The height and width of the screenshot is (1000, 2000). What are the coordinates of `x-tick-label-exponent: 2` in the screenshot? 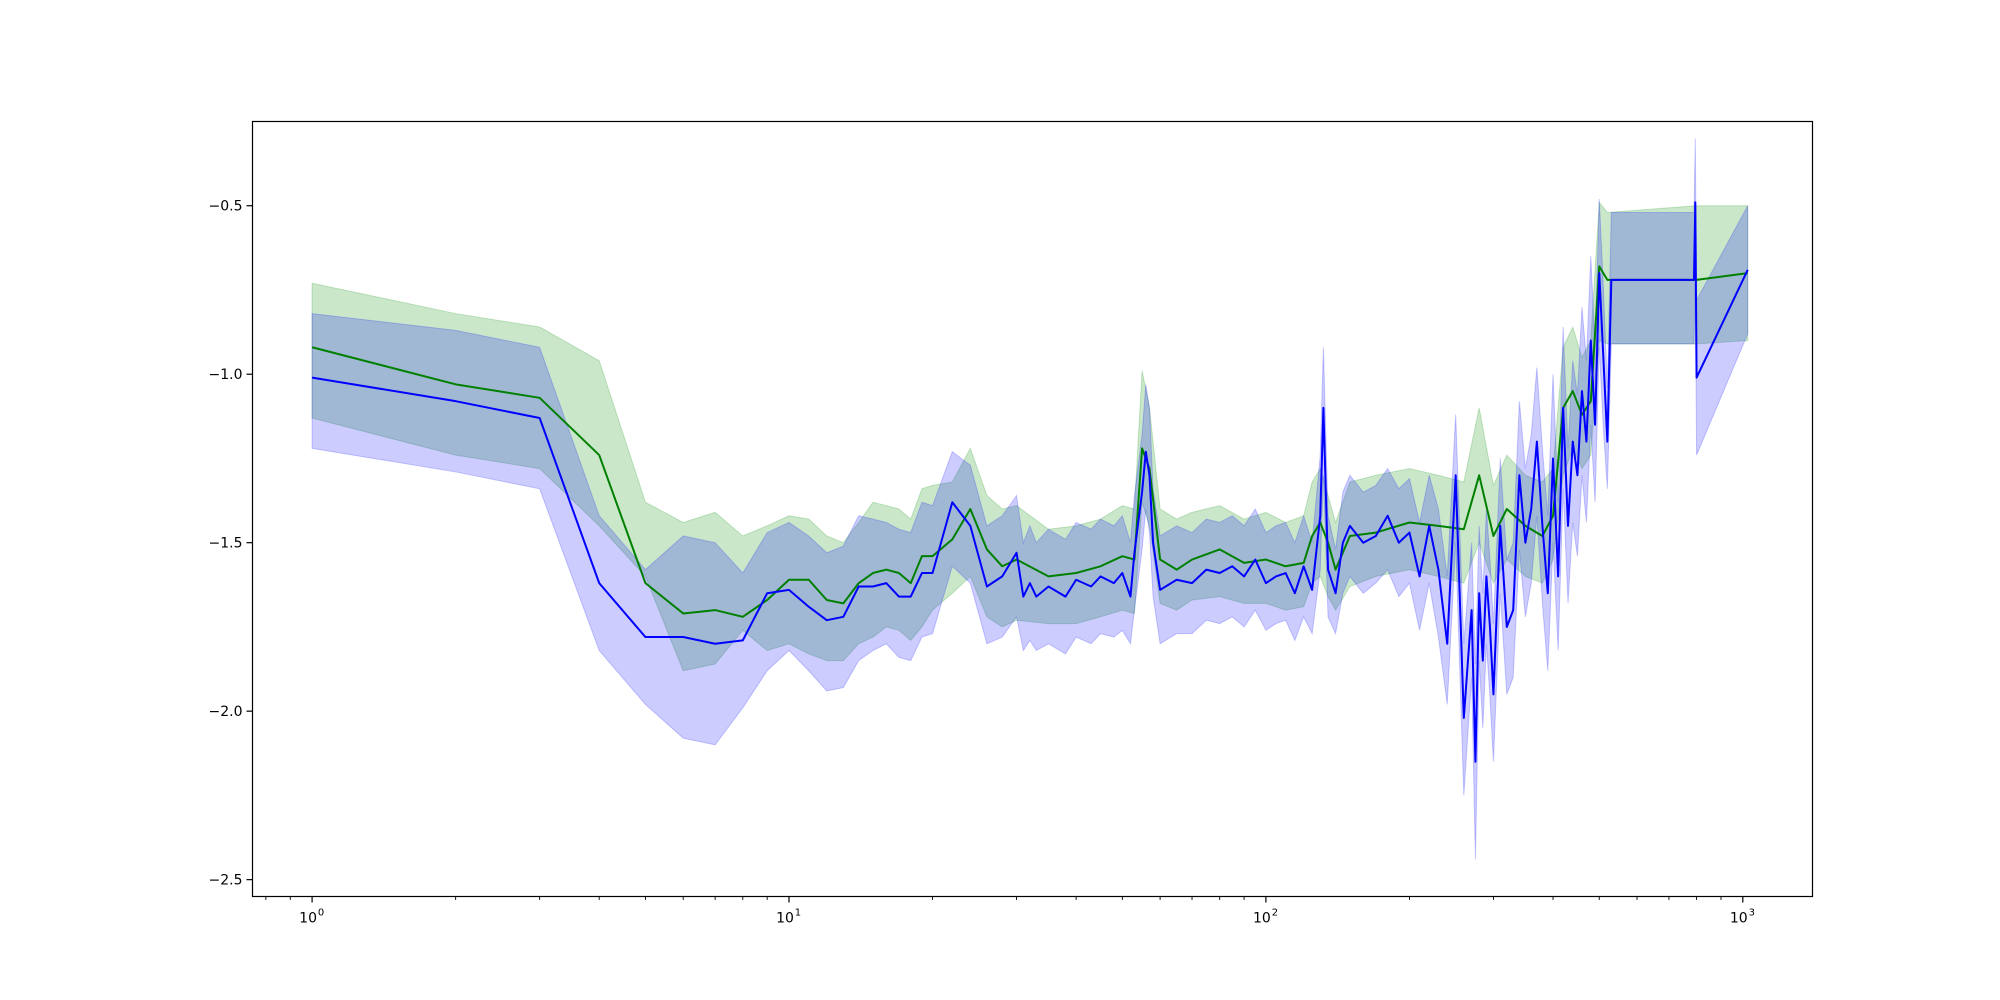 It's located at (1275, 913).